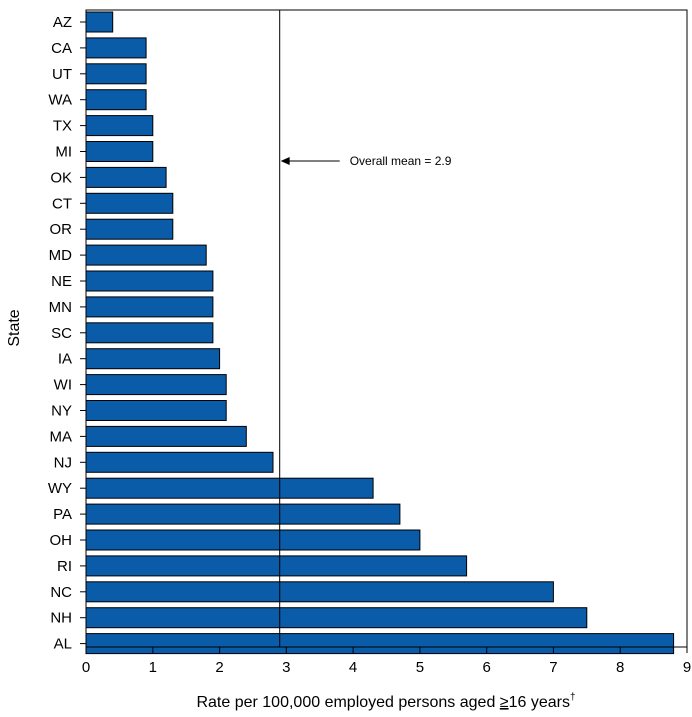 The height and width of the screenshot is (717, 692). I want to click on bar-tx, so click(119, 126).